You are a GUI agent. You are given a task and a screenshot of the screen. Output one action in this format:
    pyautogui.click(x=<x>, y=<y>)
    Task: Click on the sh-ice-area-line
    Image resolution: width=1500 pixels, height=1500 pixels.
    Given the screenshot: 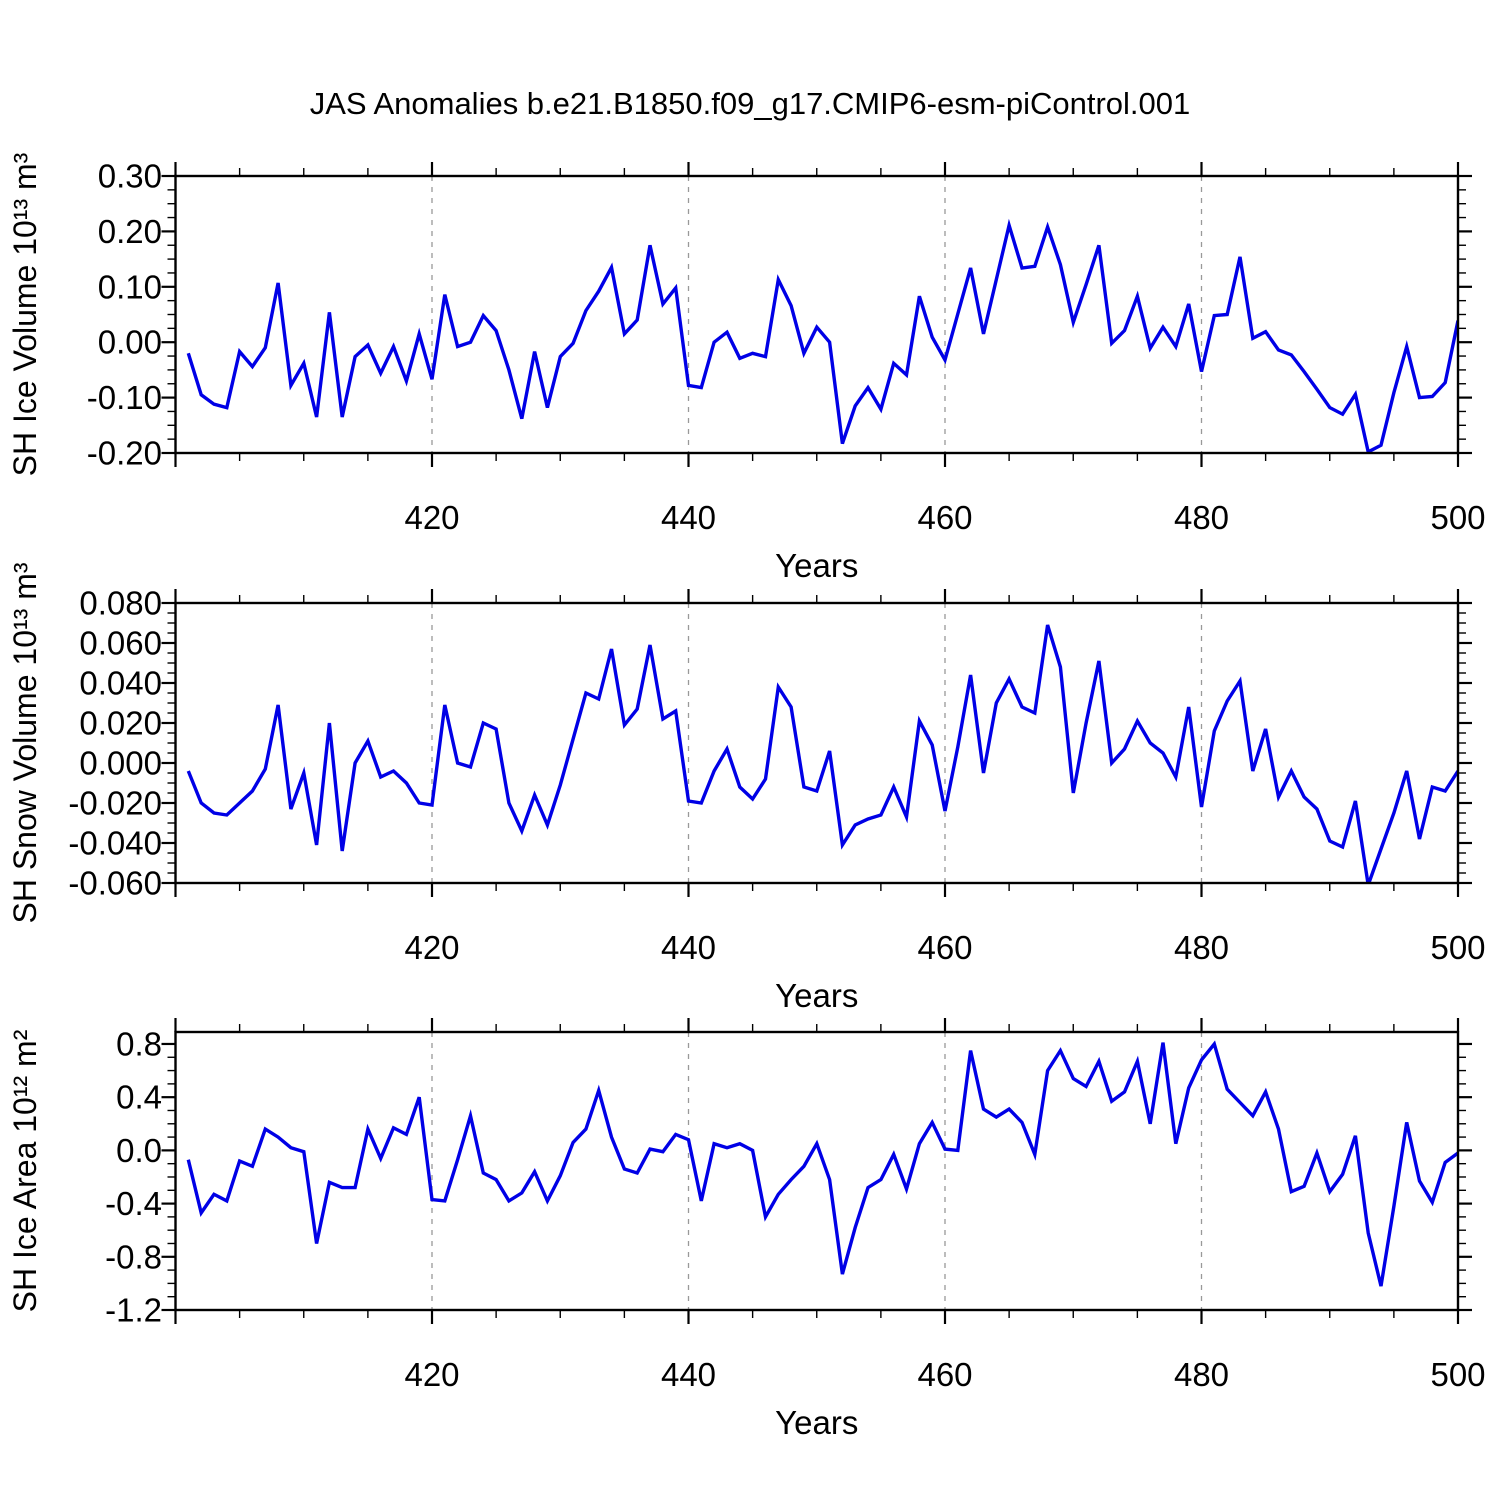 What is the action you would take?
    pyautogui.click(x=822, y=1163)
    